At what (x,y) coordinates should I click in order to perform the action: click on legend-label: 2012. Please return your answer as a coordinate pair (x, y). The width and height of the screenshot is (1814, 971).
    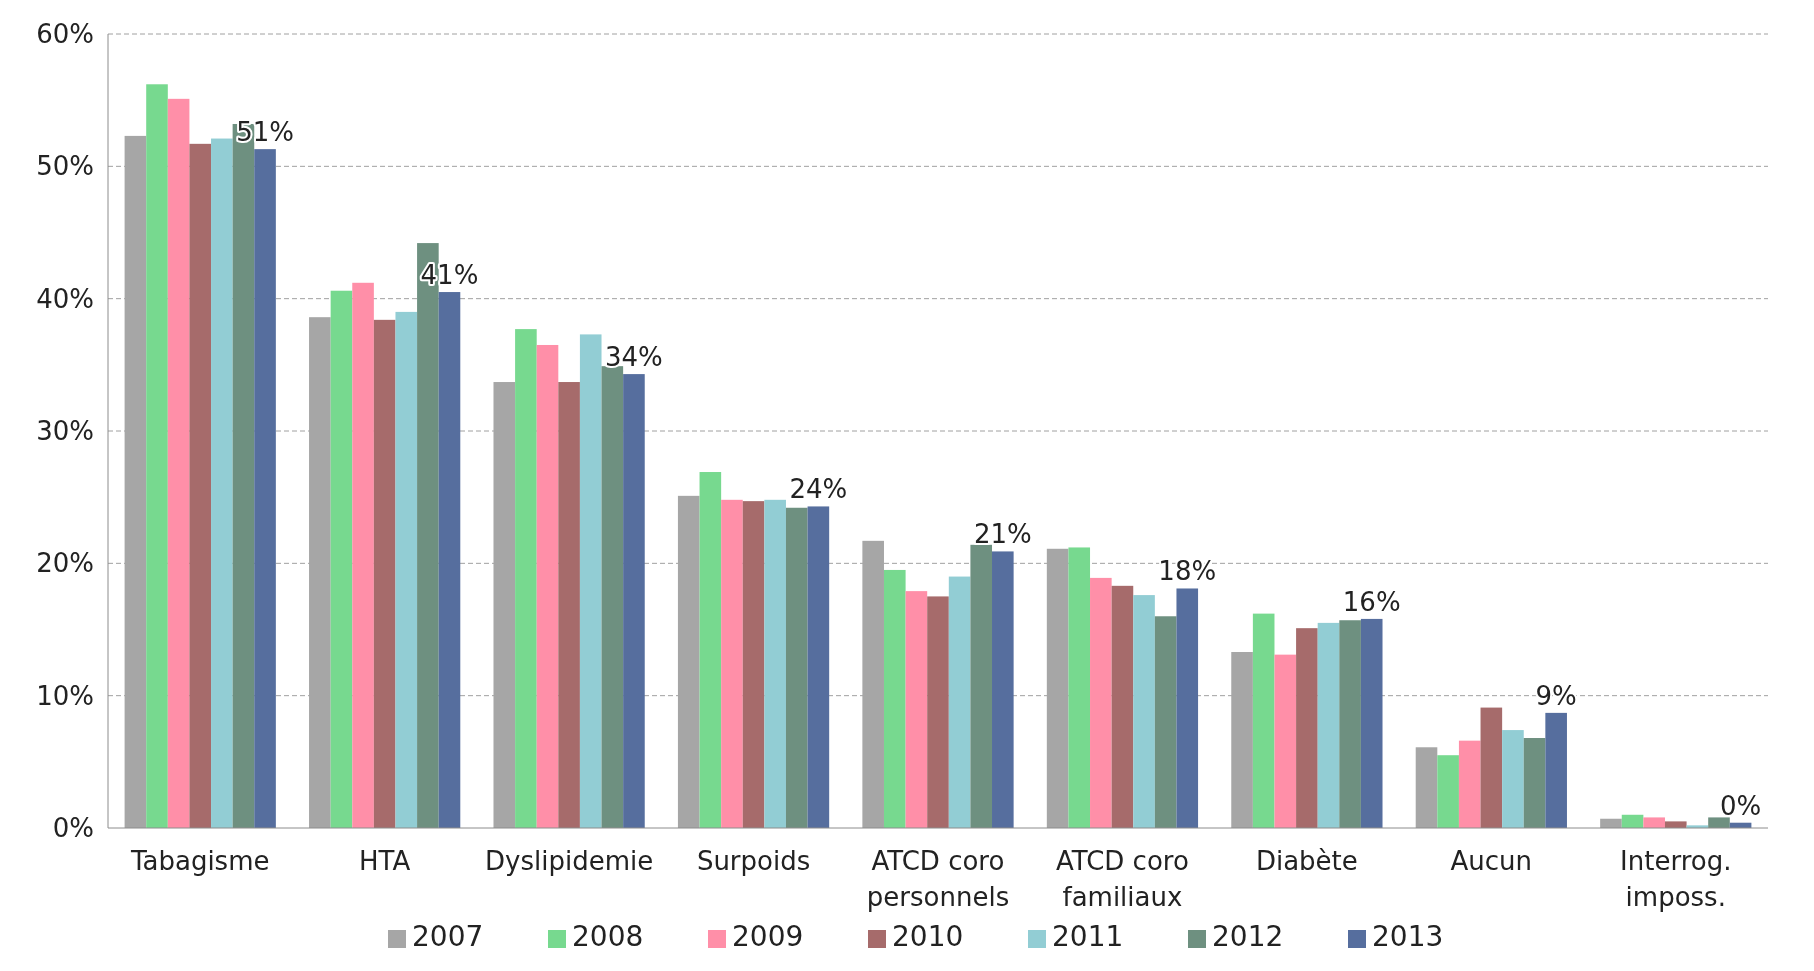
    Looking at the image, I should click on (1248, 936).